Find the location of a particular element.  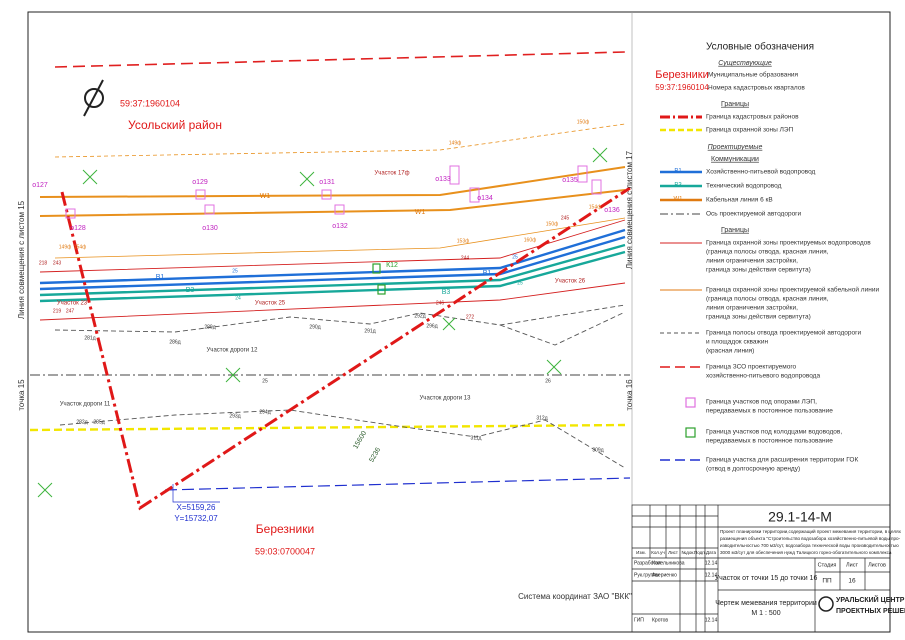

map-label: 281д is located at coordinates (89, 338).